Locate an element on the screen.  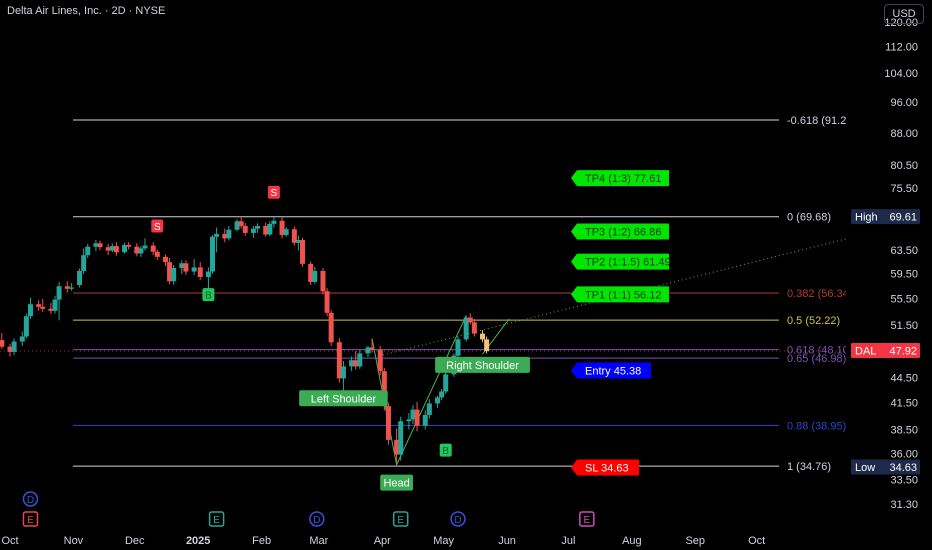
price-badge-high is located at coordinates (885, 217).